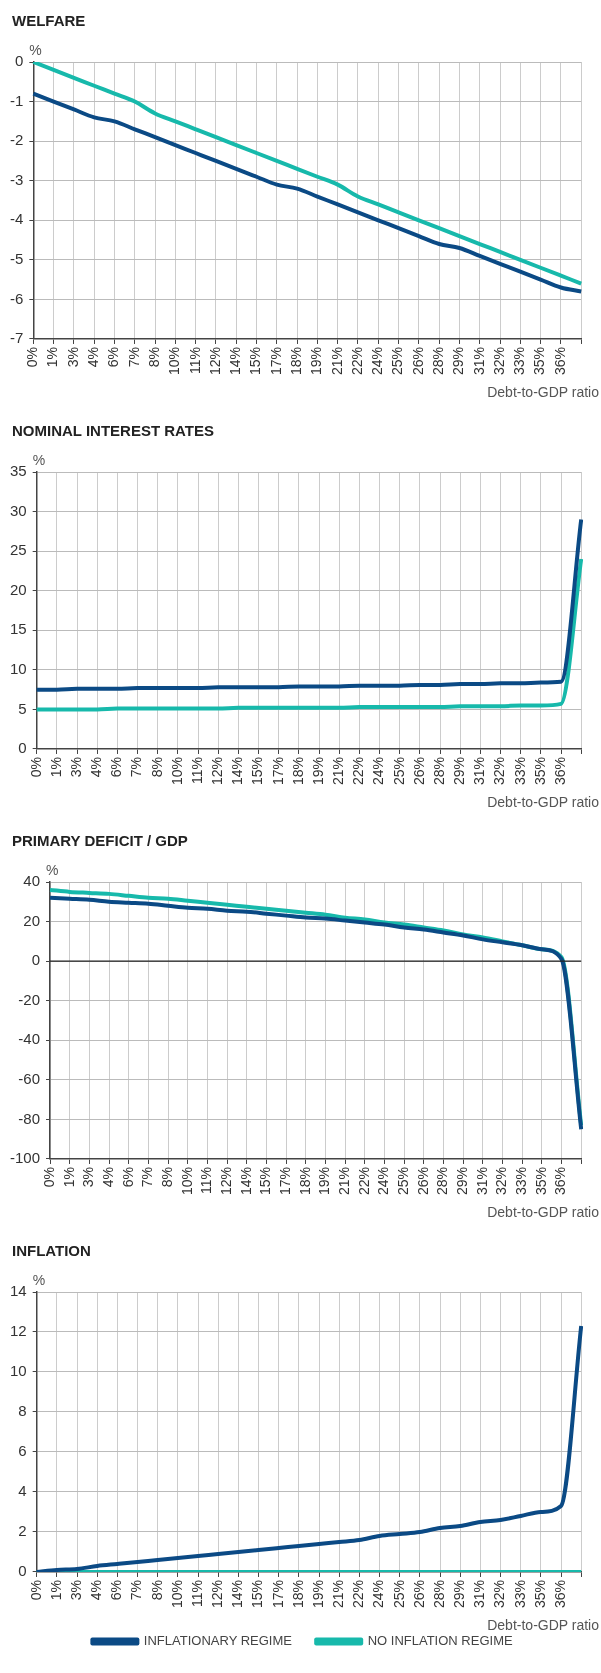 The width and height of the screenshot is (601, 1673). I want to click on y-tick-label: -4, so click(16, 219).